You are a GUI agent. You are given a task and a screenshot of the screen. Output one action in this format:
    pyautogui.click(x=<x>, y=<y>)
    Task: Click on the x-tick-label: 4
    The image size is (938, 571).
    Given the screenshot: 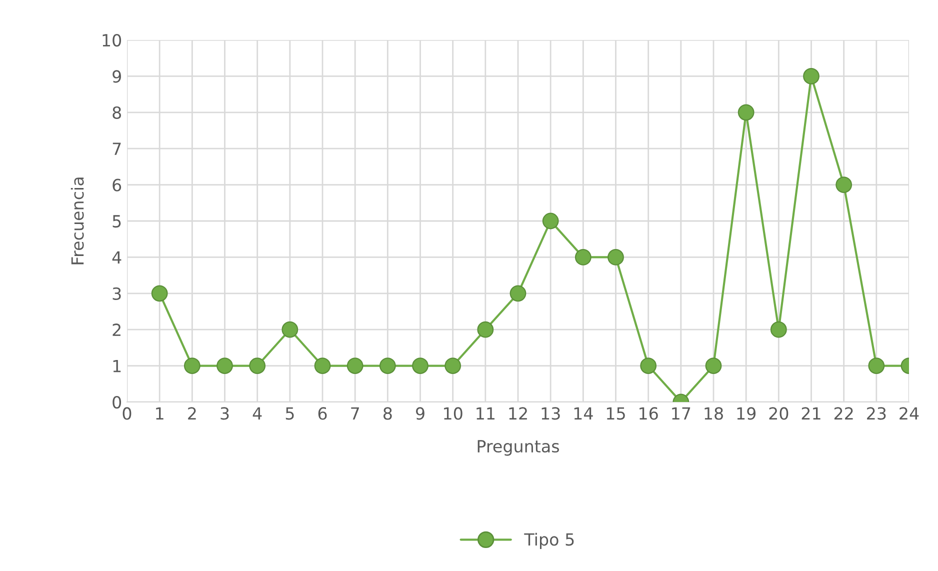 What is the action you would take?
    pyautogui.click(x=257, y=413)
    